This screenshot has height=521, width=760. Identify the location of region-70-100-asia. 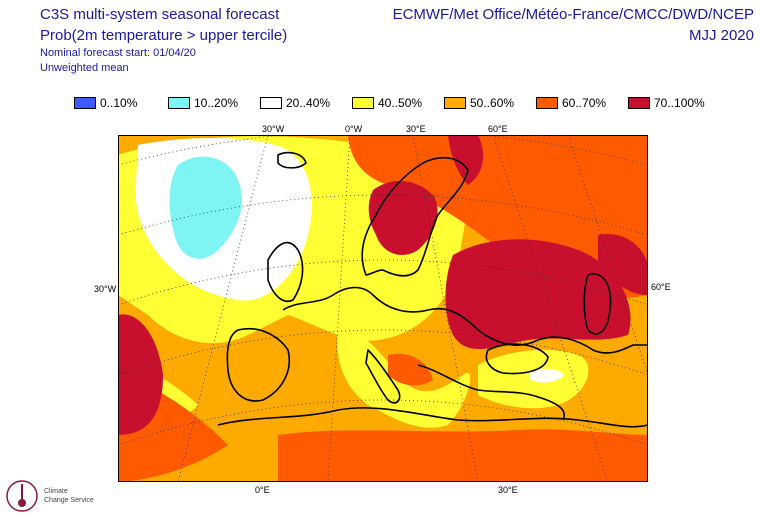
(623, 264).